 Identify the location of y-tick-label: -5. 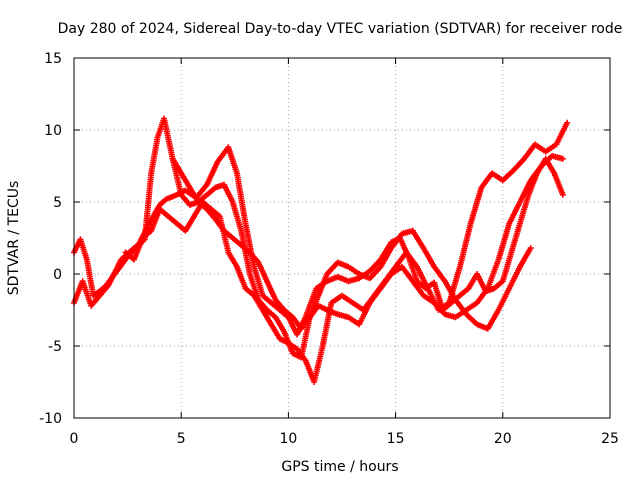
(55, 347).